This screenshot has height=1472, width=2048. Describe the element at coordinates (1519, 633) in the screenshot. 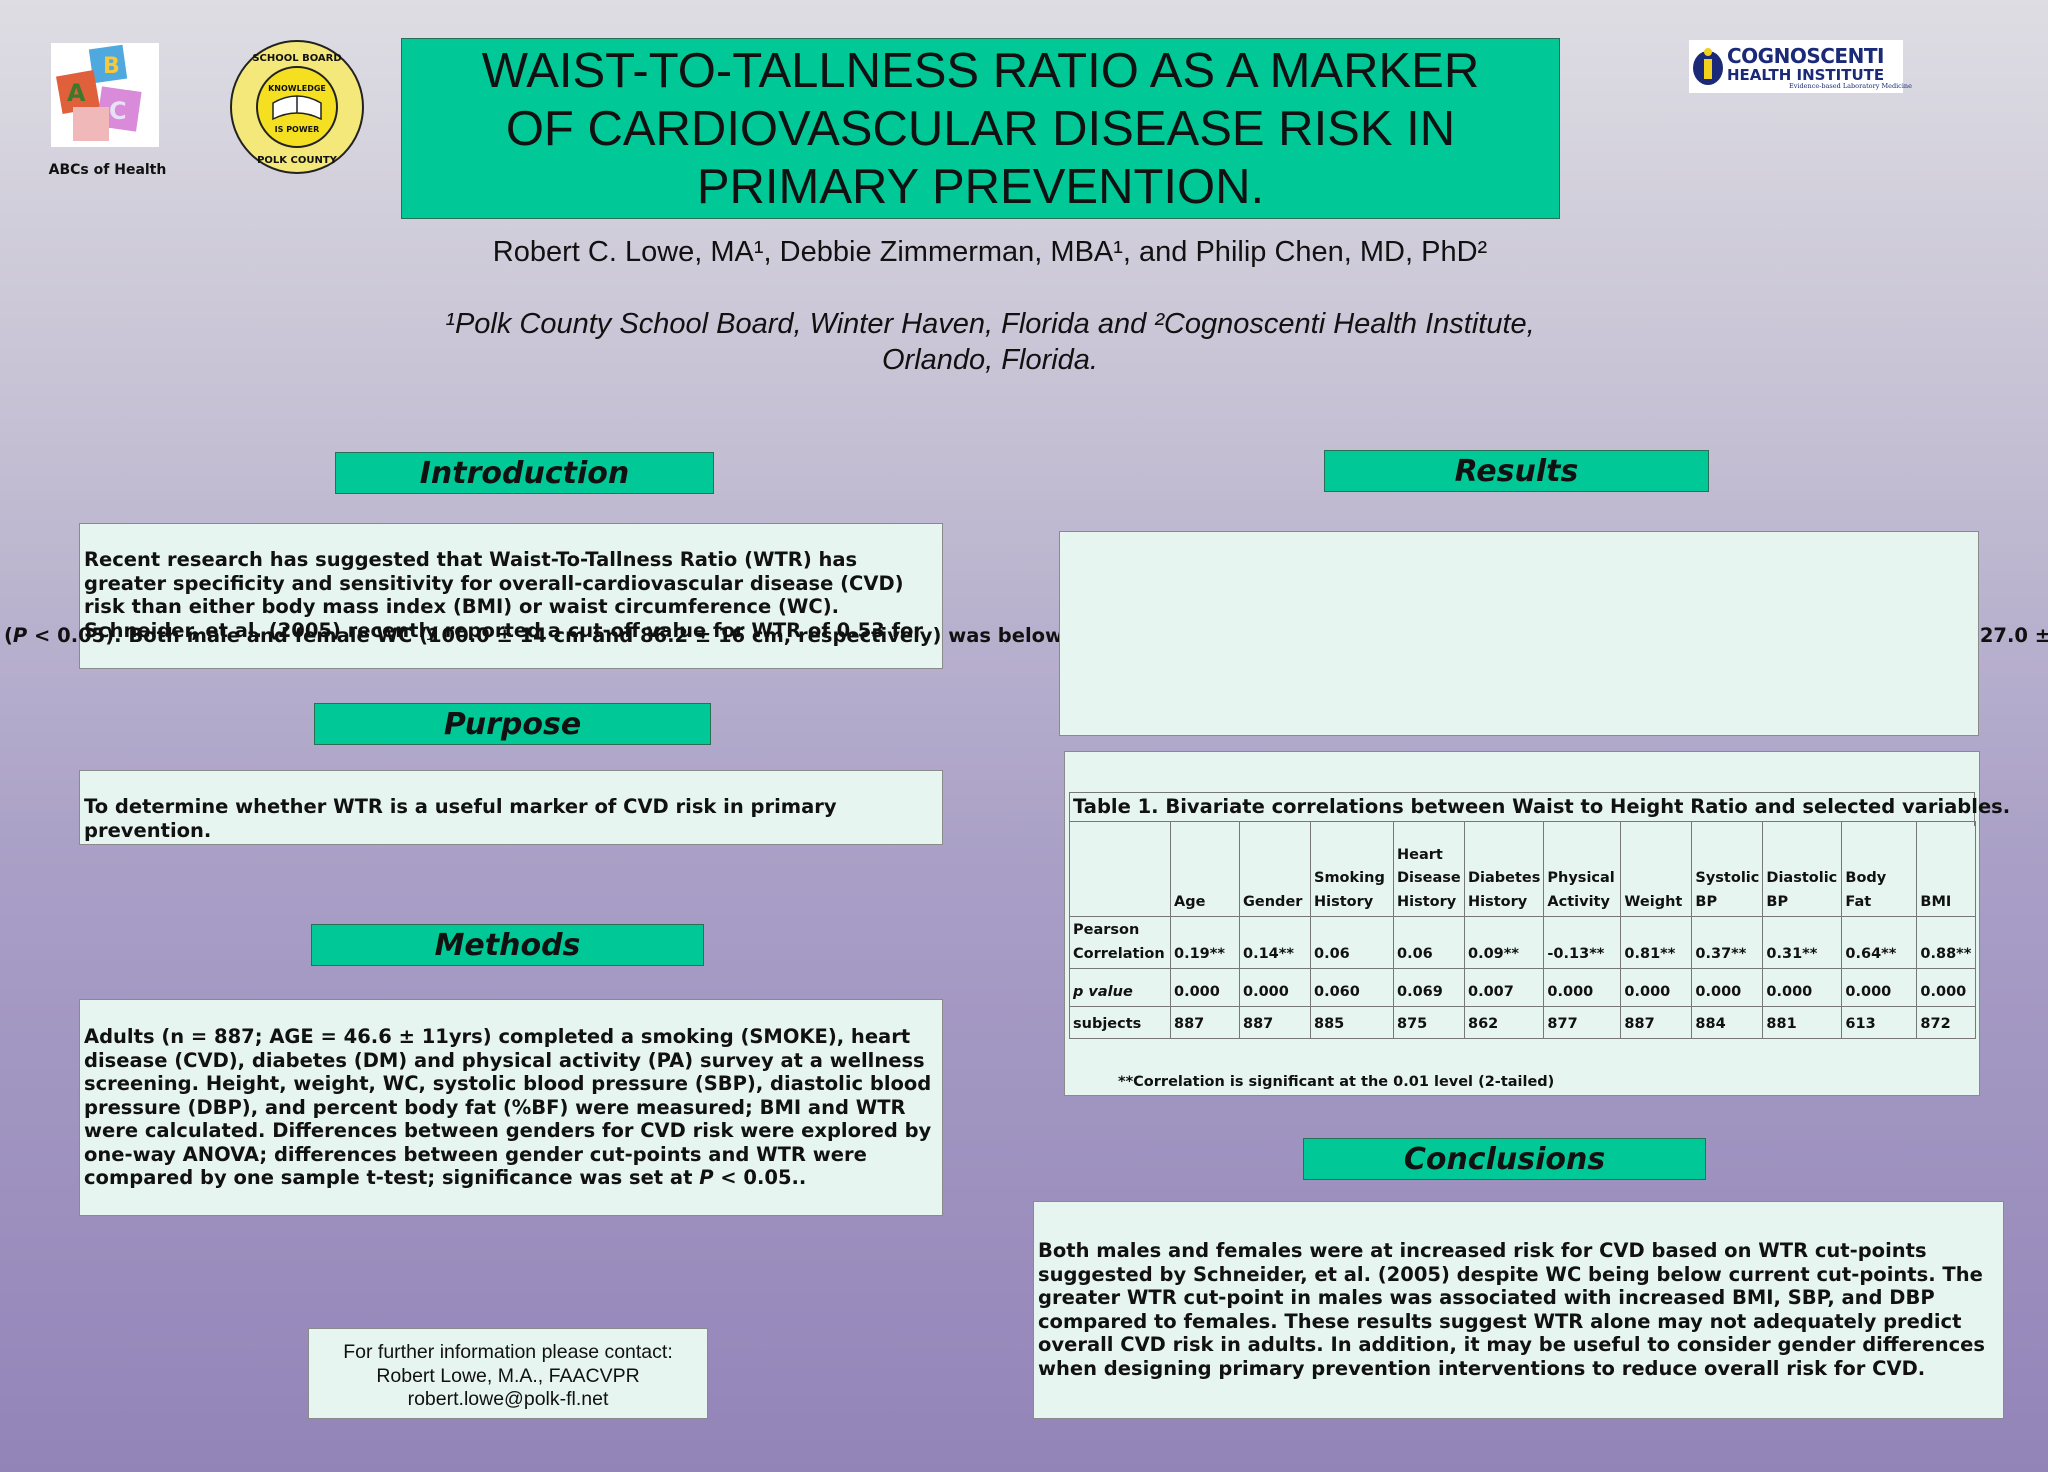

I see `results-panel` at that location.